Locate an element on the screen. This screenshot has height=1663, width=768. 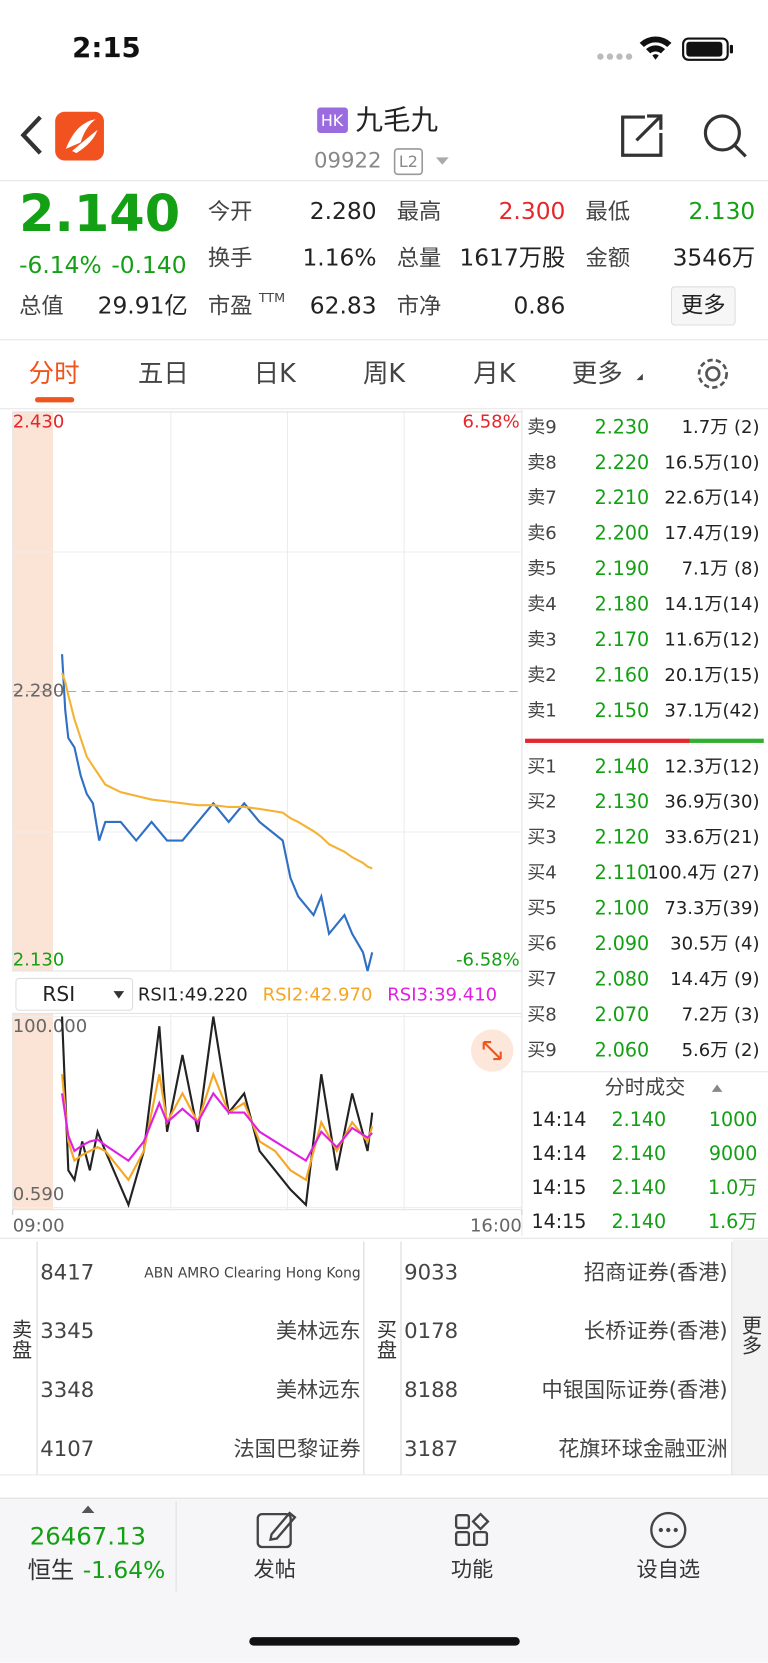
sort-arrow is located at coordinates (717, 1088).